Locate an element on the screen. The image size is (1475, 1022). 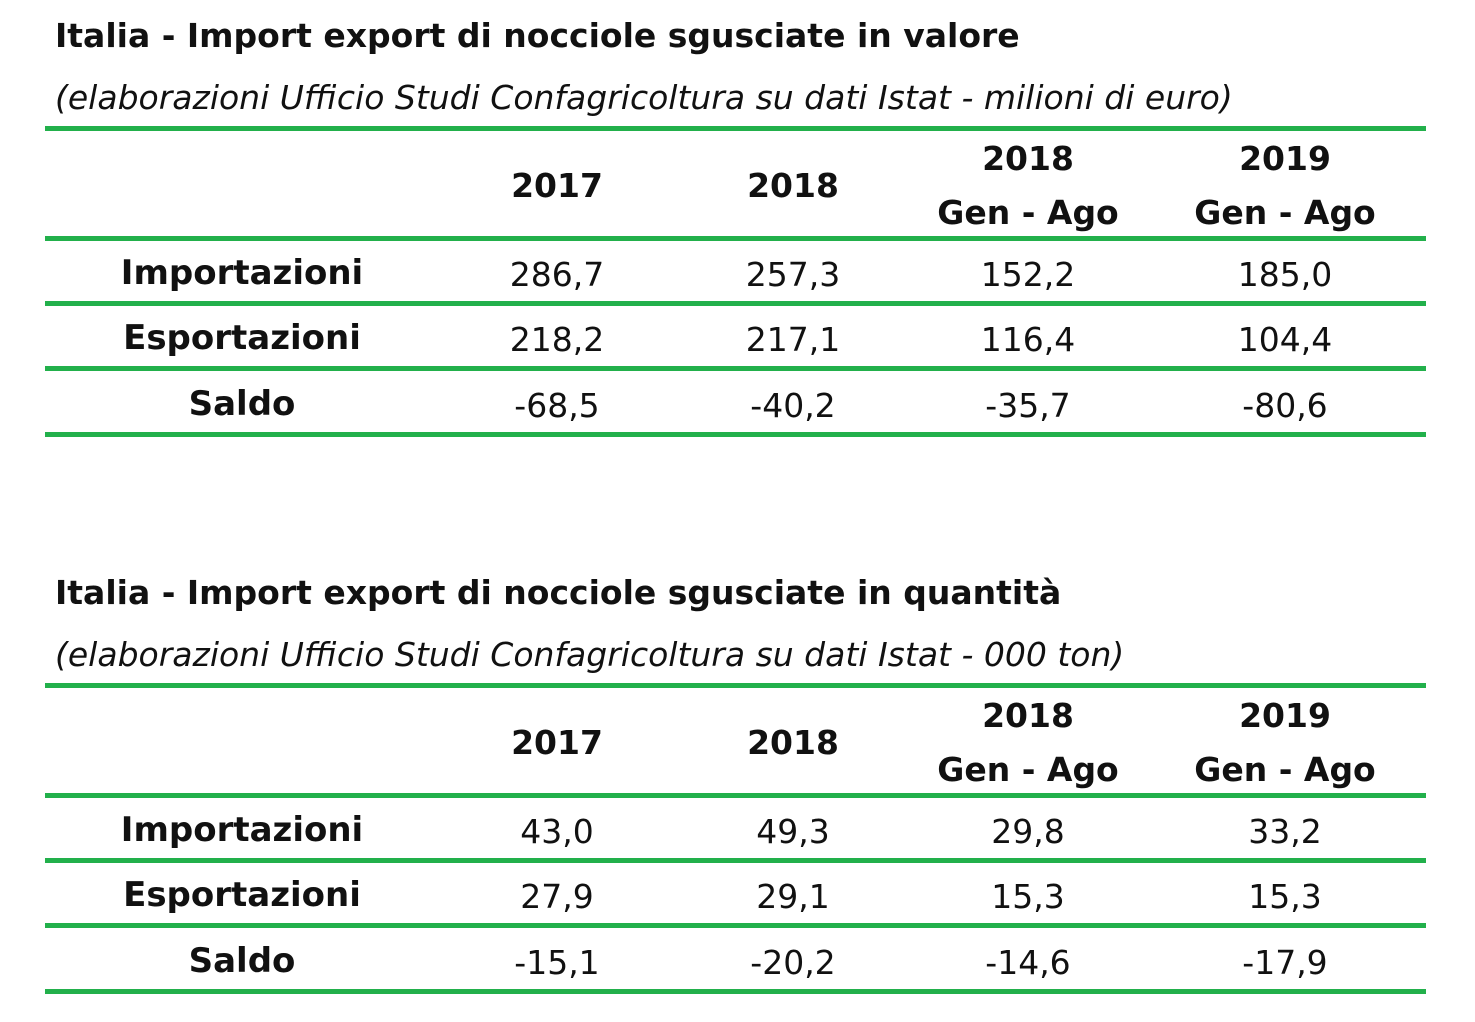
table-cell: 218,2 is located at coordinates (557, 339).